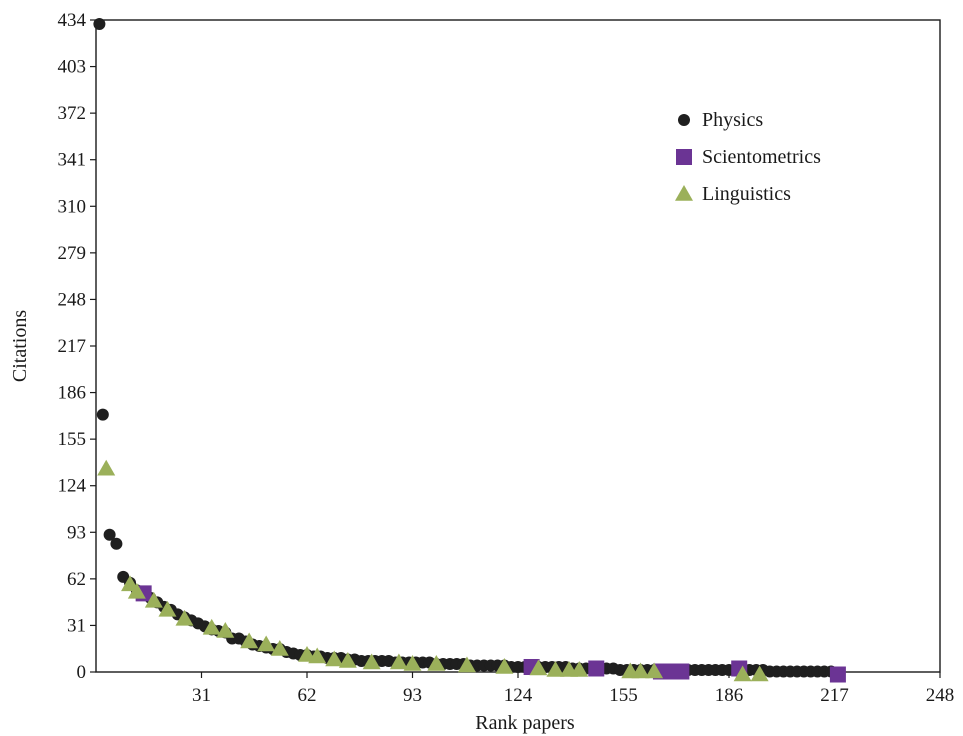 The image size is (963, 736). I want to click on legend-label-linguistics: Linguistics, so click(746, 194).